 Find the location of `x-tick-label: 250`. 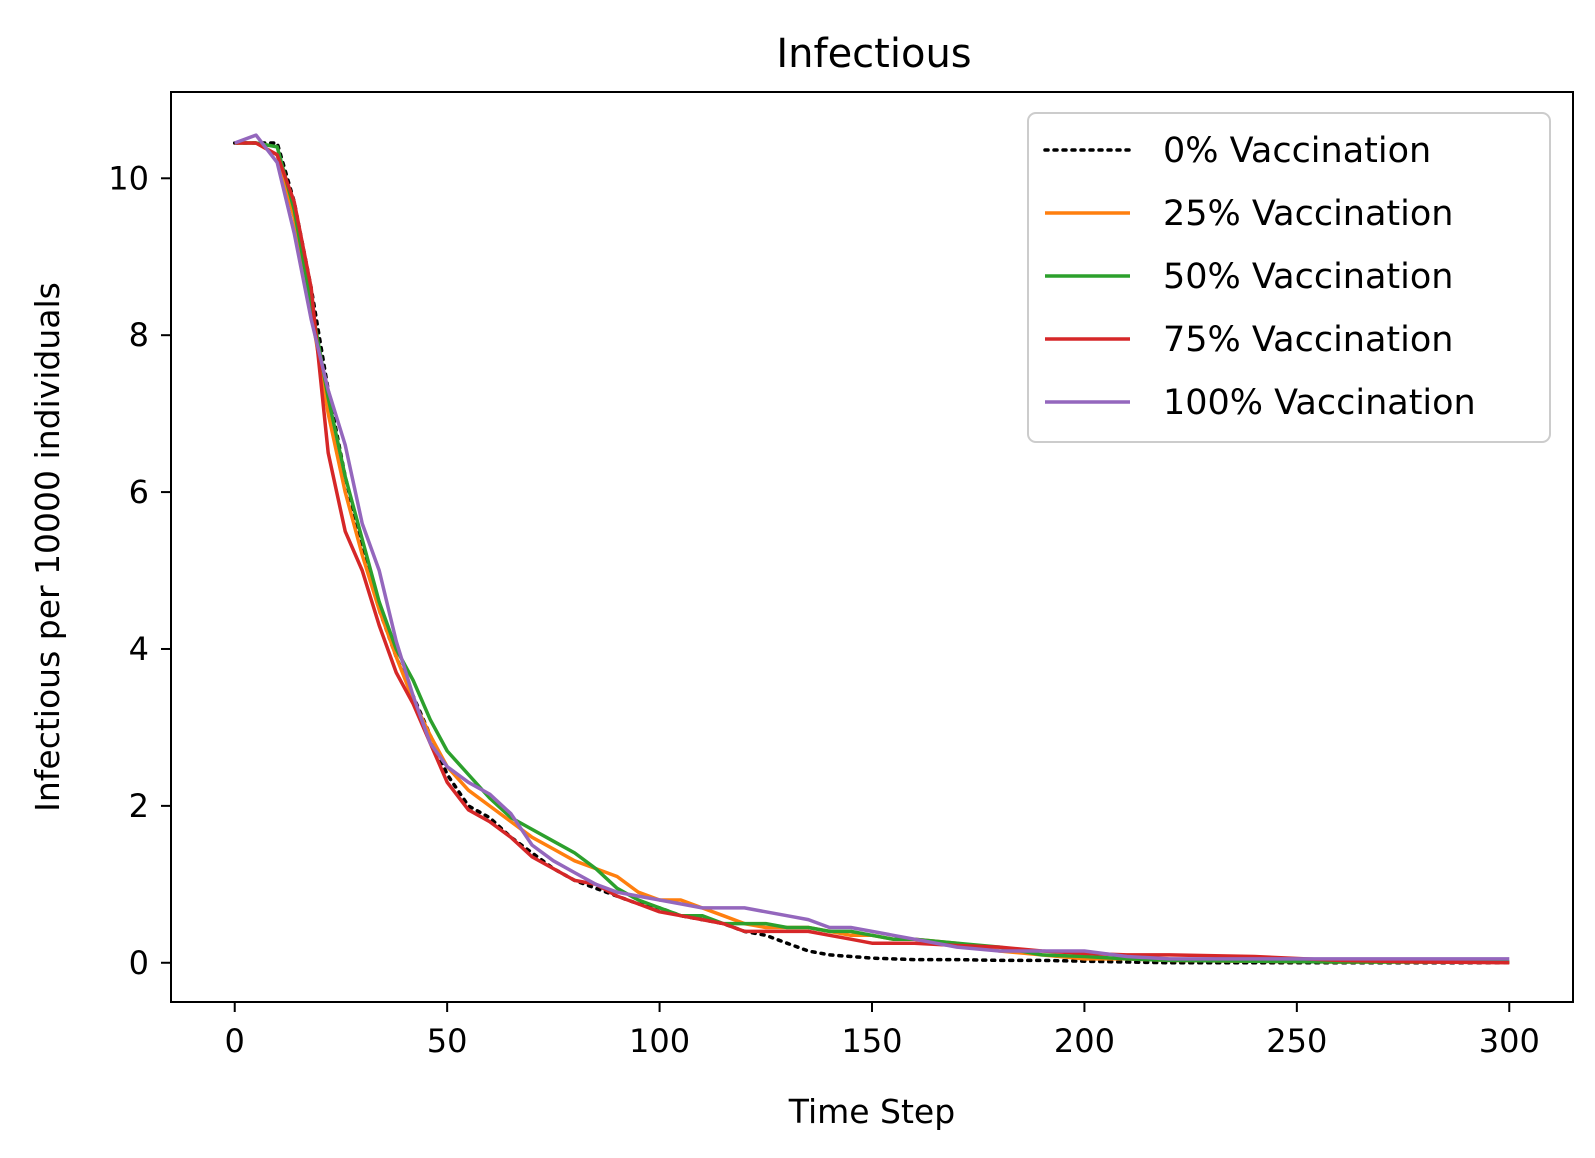

x-tick-label: 250 is located at coordinates (1296, 1041).